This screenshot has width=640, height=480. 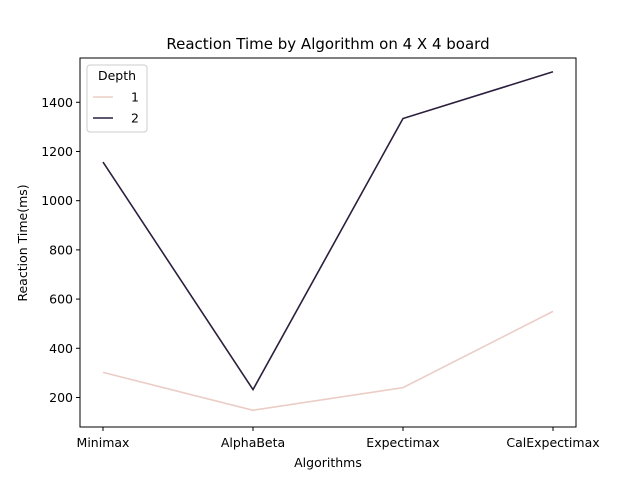 I want to click on x-tick-label: AlphaBeta, so click(x=253, y=442).